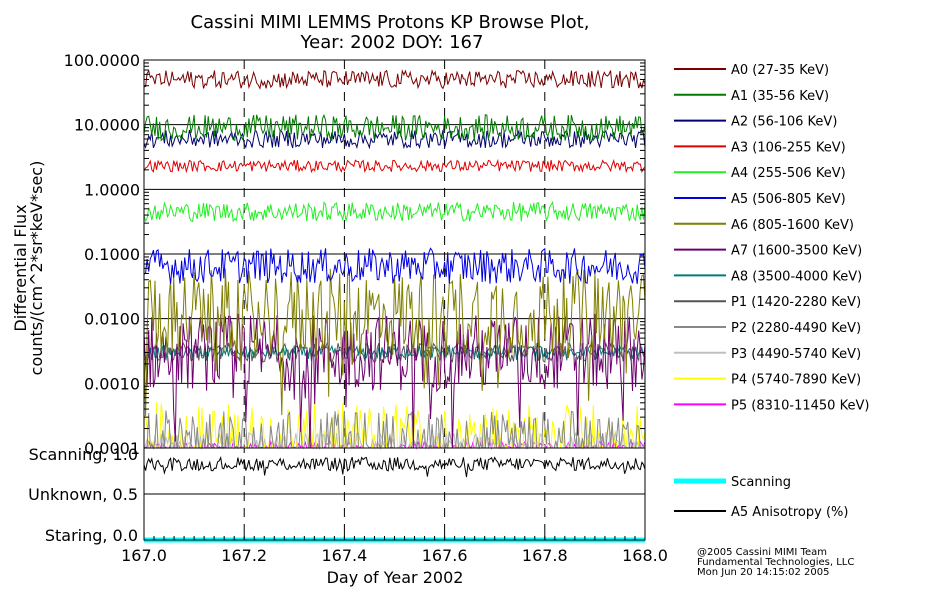 This screenshot has width=950, height=600. What do you see at coordinates (789, 512) in the screenshot?
I see `legend-label-anisotropy: A5 Anisotropy (%)` at bounding box center [789, 512].